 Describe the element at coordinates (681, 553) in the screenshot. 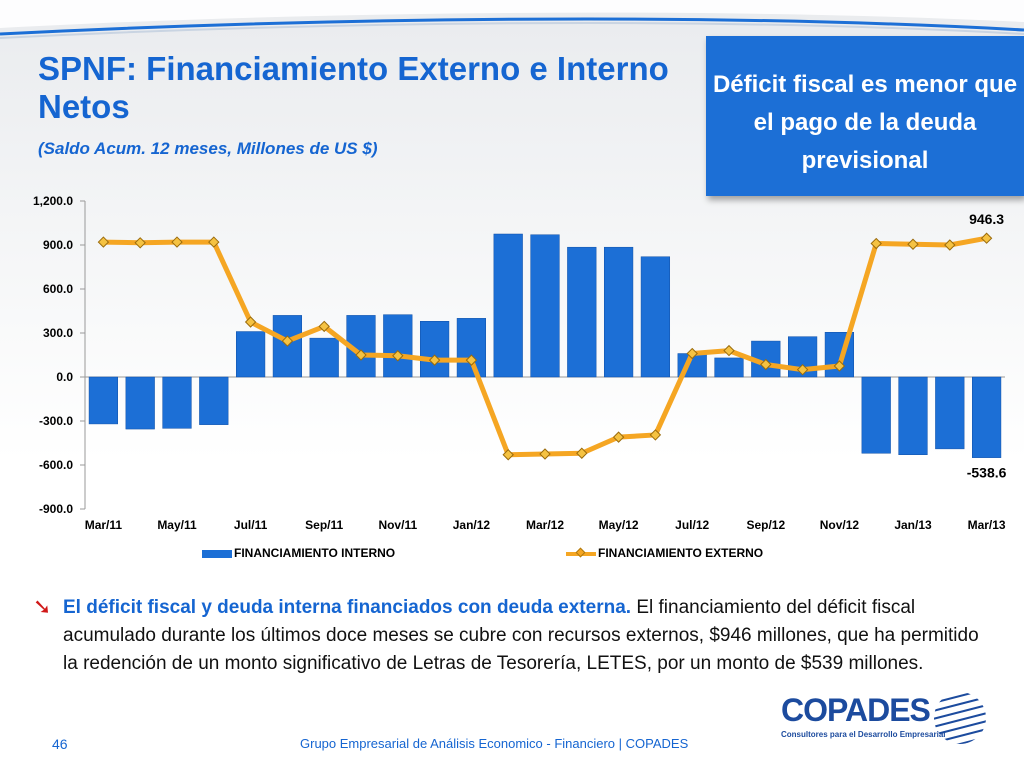

I see `legend-externo-label: FINANCIAMIENTO EXTERNO` at that location.